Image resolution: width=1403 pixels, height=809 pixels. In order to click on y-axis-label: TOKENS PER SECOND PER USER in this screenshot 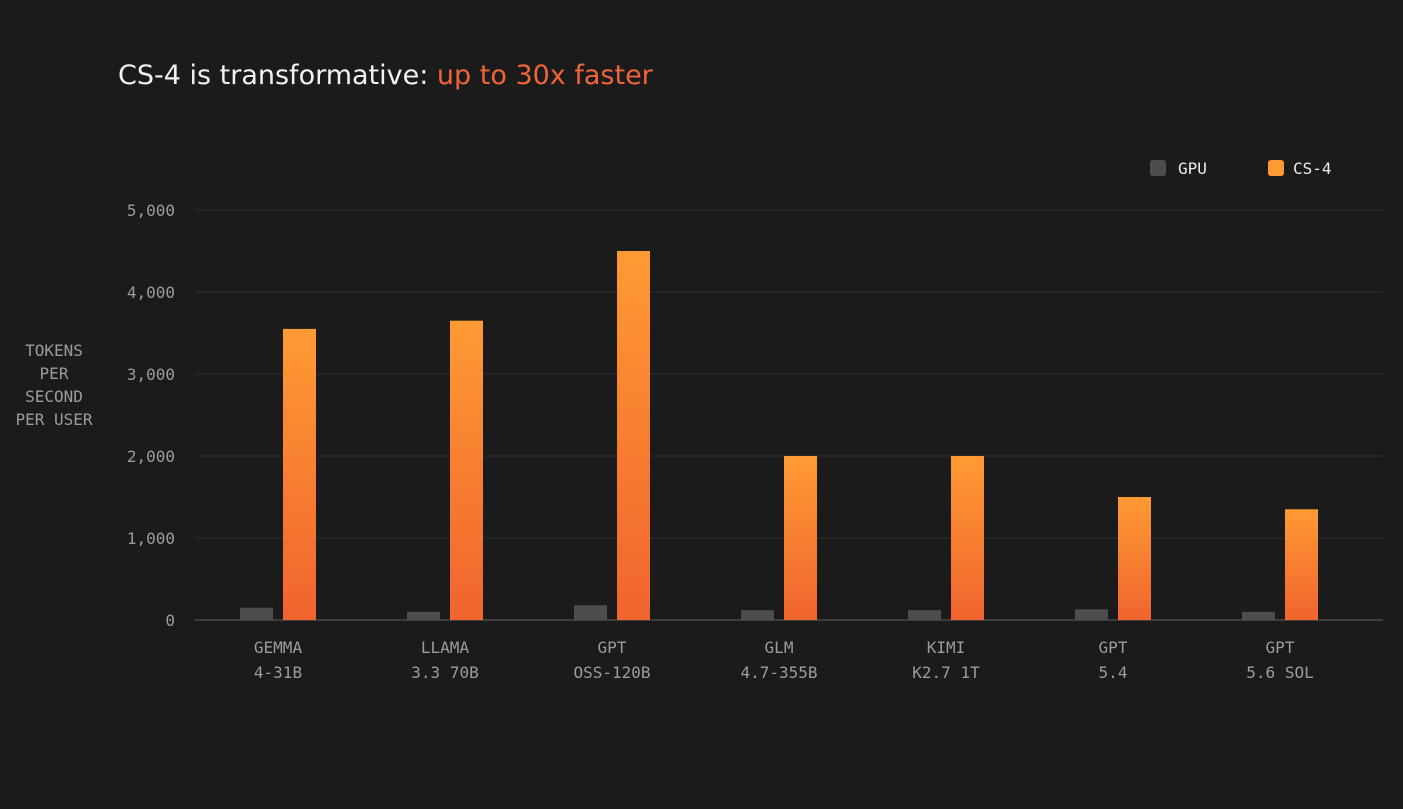, I will do `click(53, 385)`.